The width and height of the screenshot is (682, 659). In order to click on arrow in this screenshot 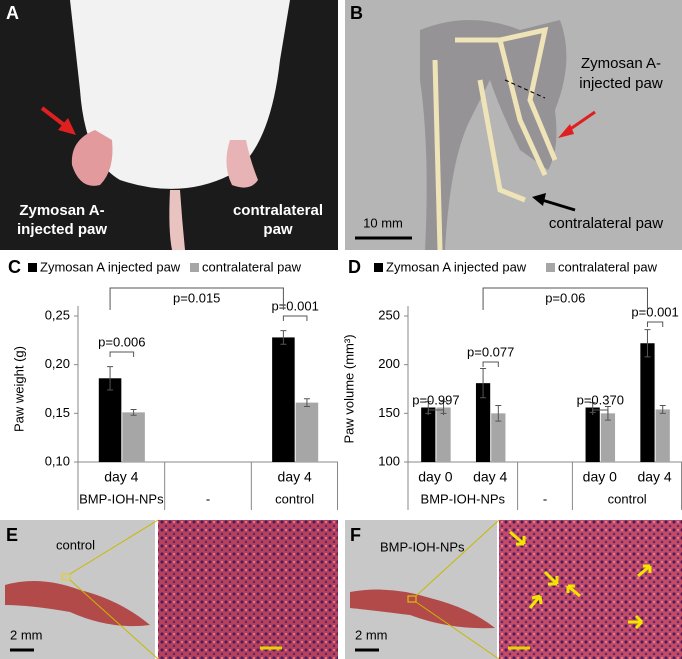, I will do `click(558, 205)`.